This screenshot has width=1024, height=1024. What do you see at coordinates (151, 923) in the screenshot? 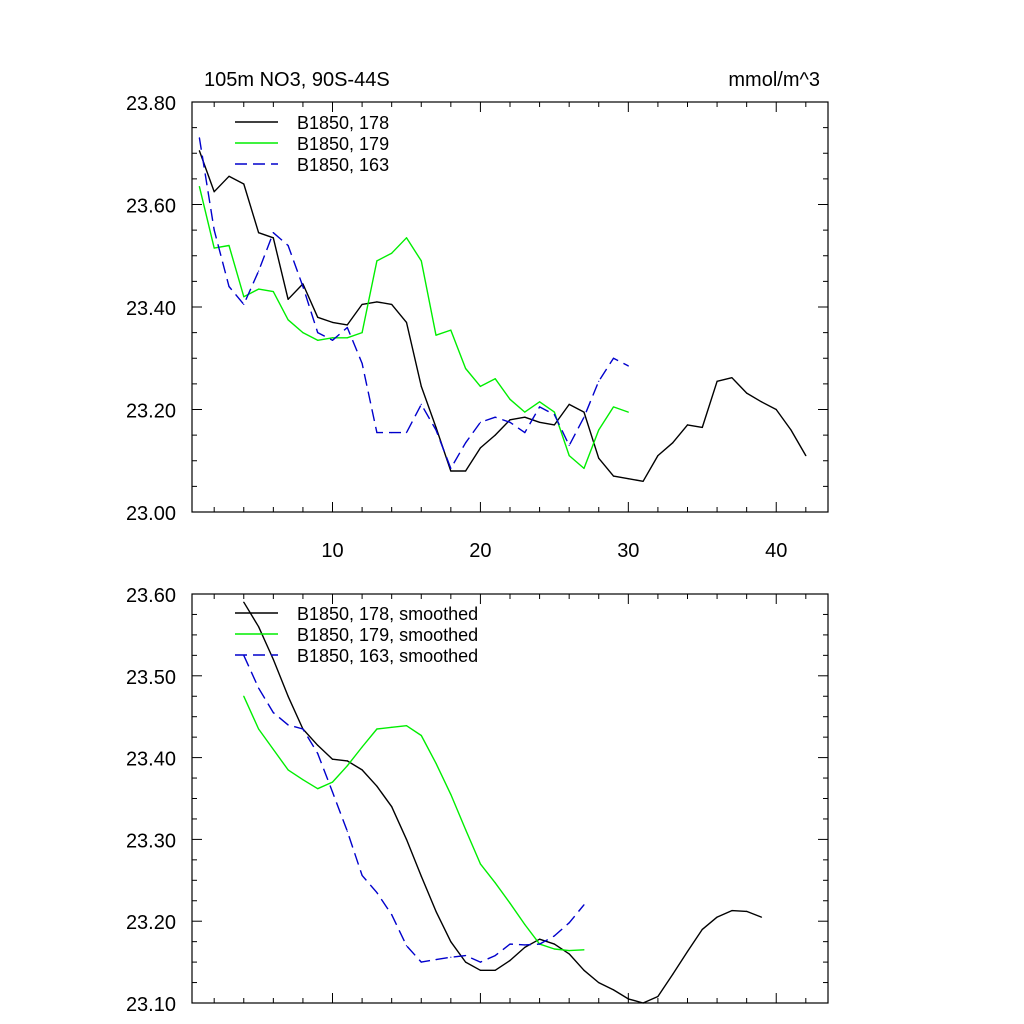
I see `bottom-y-tick-label: 23.20` at bounding box center [151, 923].